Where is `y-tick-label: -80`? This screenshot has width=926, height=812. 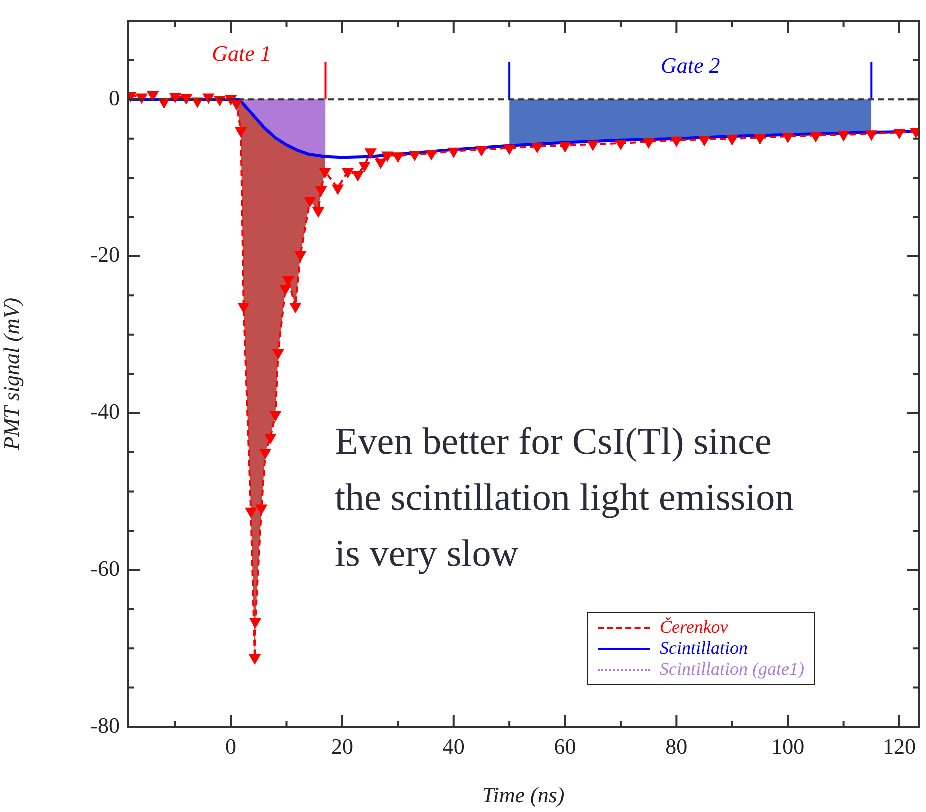 y-tick-label: -80 is located at coordinates (105, 725).